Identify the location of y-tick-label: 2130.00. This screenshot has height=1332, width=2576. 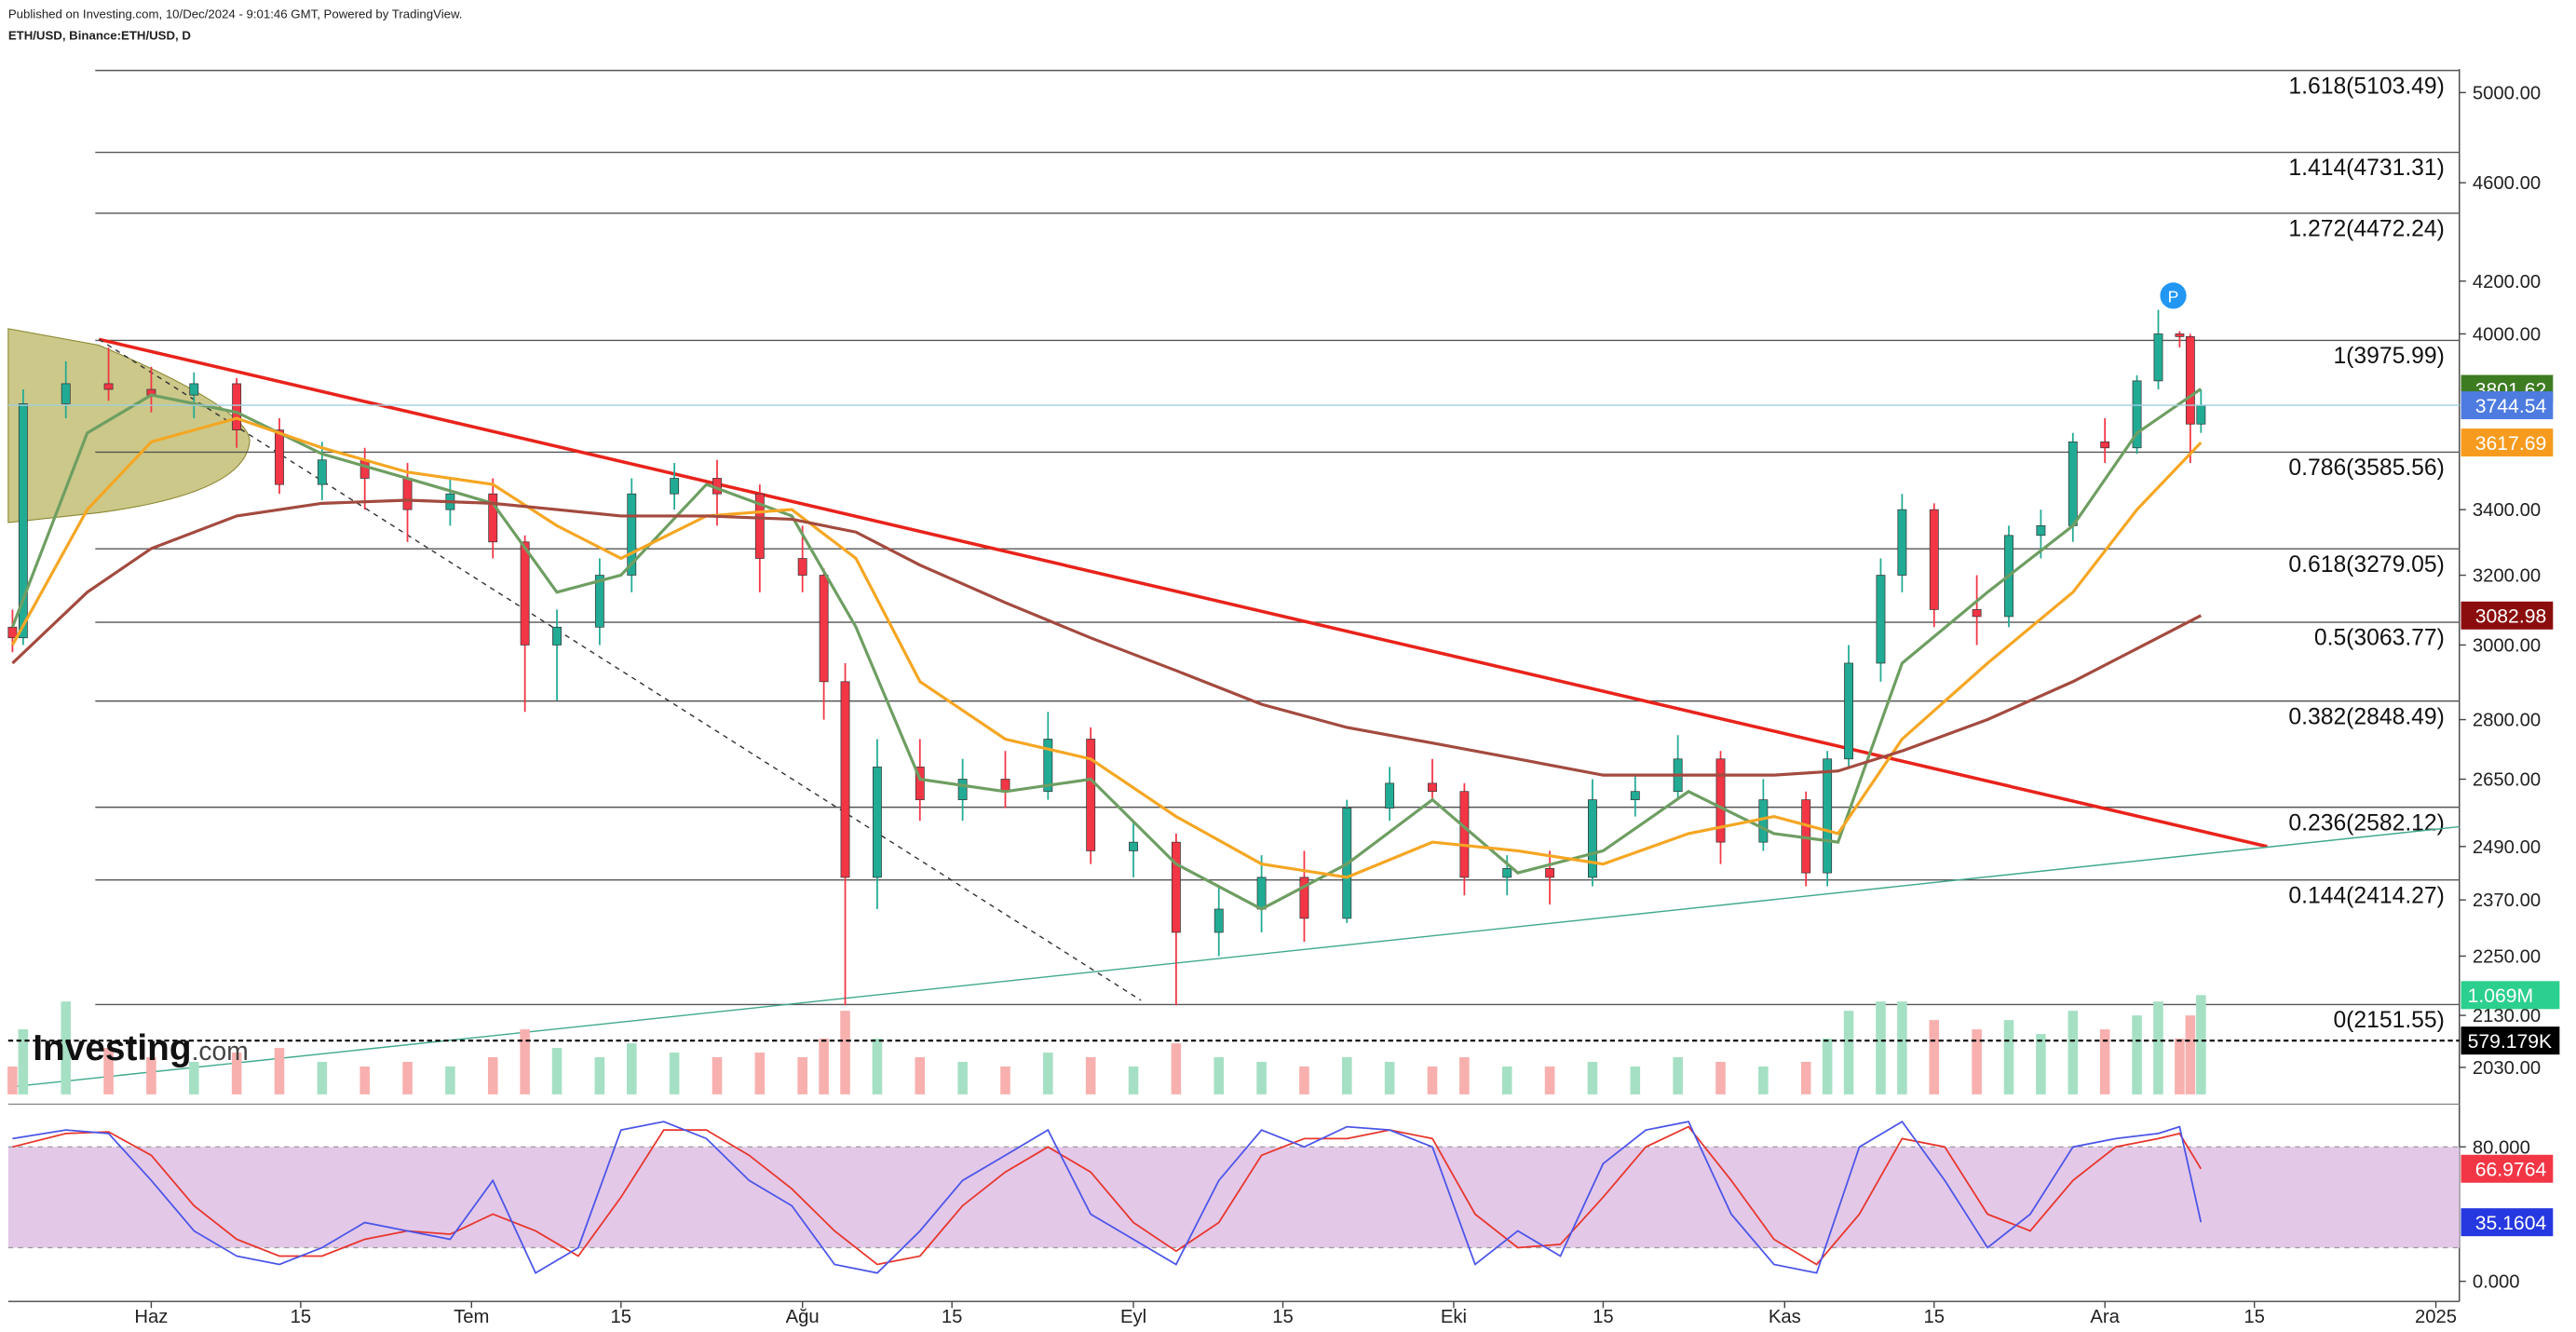
(2507, 1016).